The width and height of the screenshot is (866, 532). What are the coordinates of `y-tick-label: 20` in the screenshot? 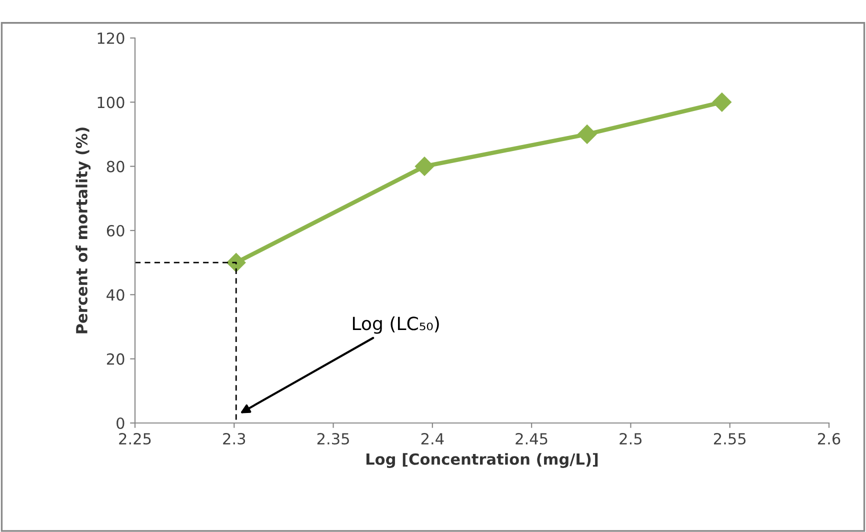 It's located at (115, 359).